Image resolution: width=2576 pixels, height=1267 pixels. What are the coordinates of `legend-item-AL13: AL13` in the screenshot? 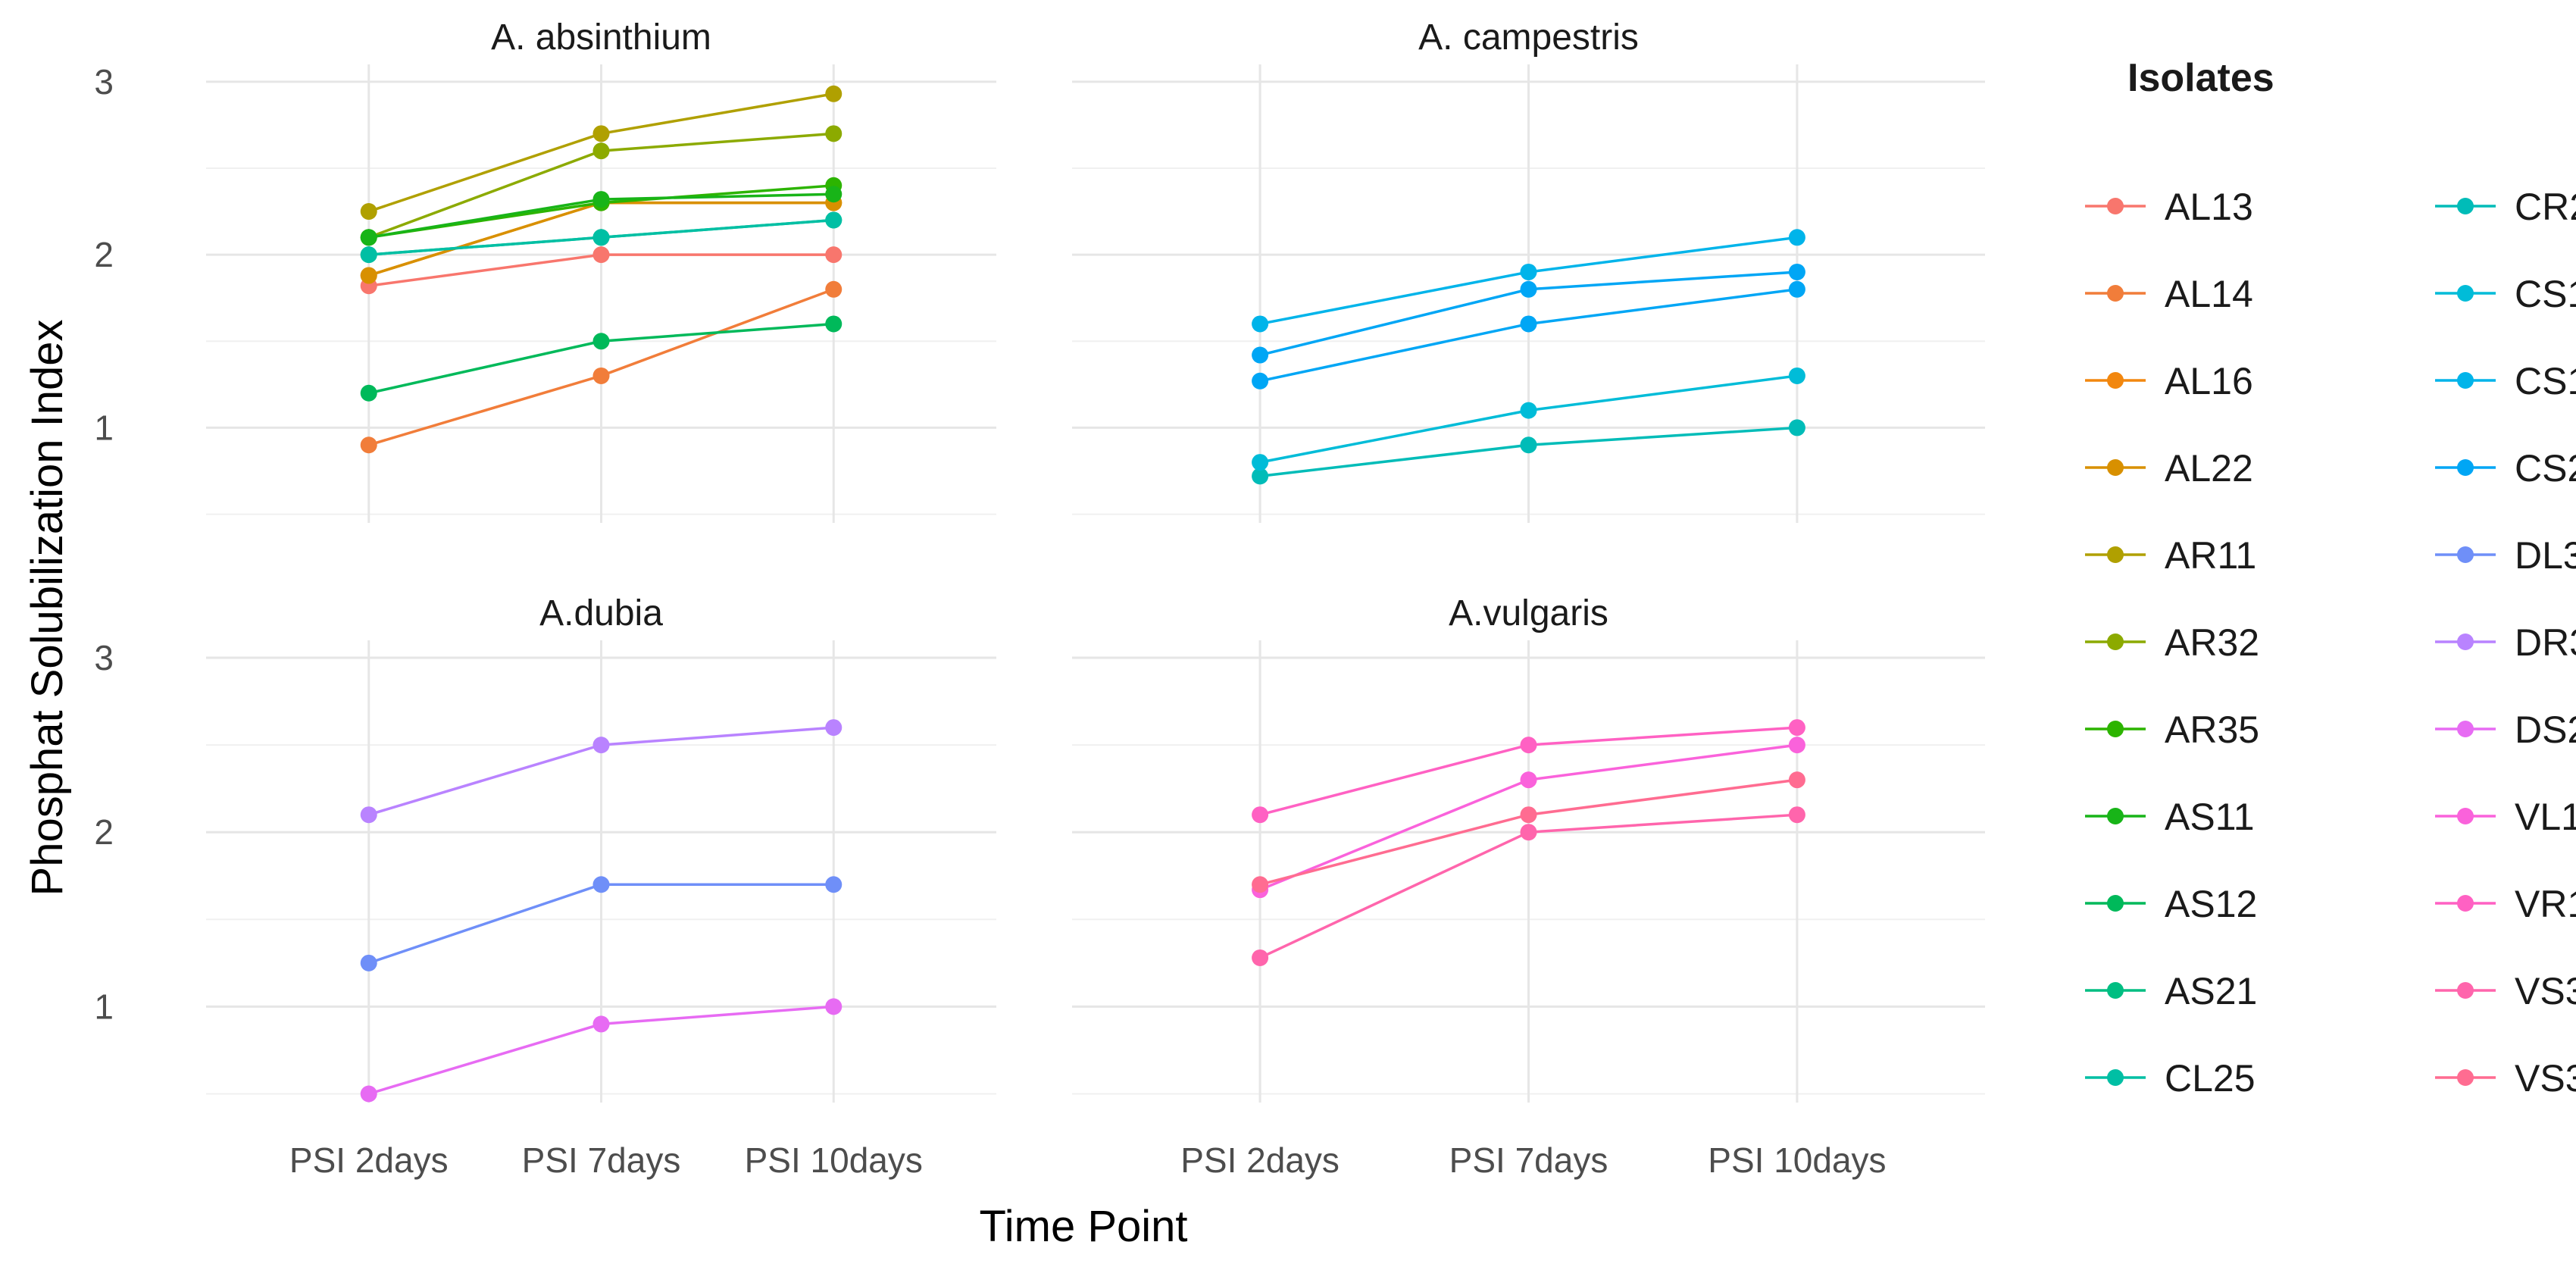 It's located at (2169, 207).